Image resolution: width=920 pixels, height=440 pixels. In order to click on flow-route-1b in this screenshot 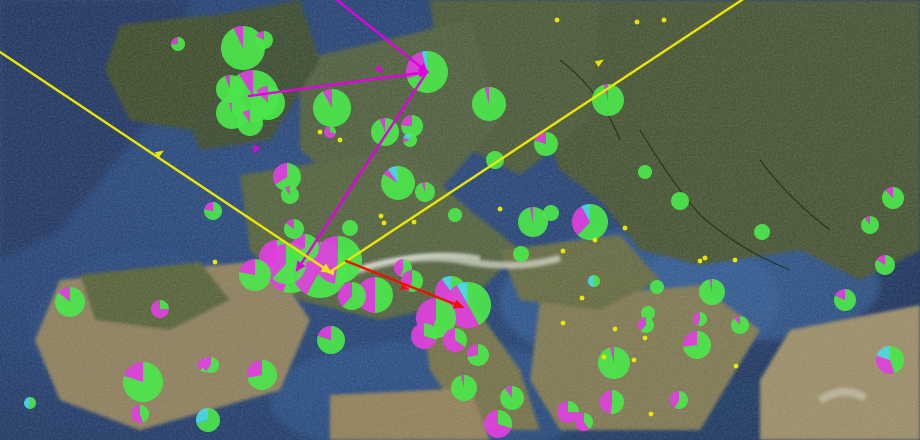, I will do `click(338, 83)`.